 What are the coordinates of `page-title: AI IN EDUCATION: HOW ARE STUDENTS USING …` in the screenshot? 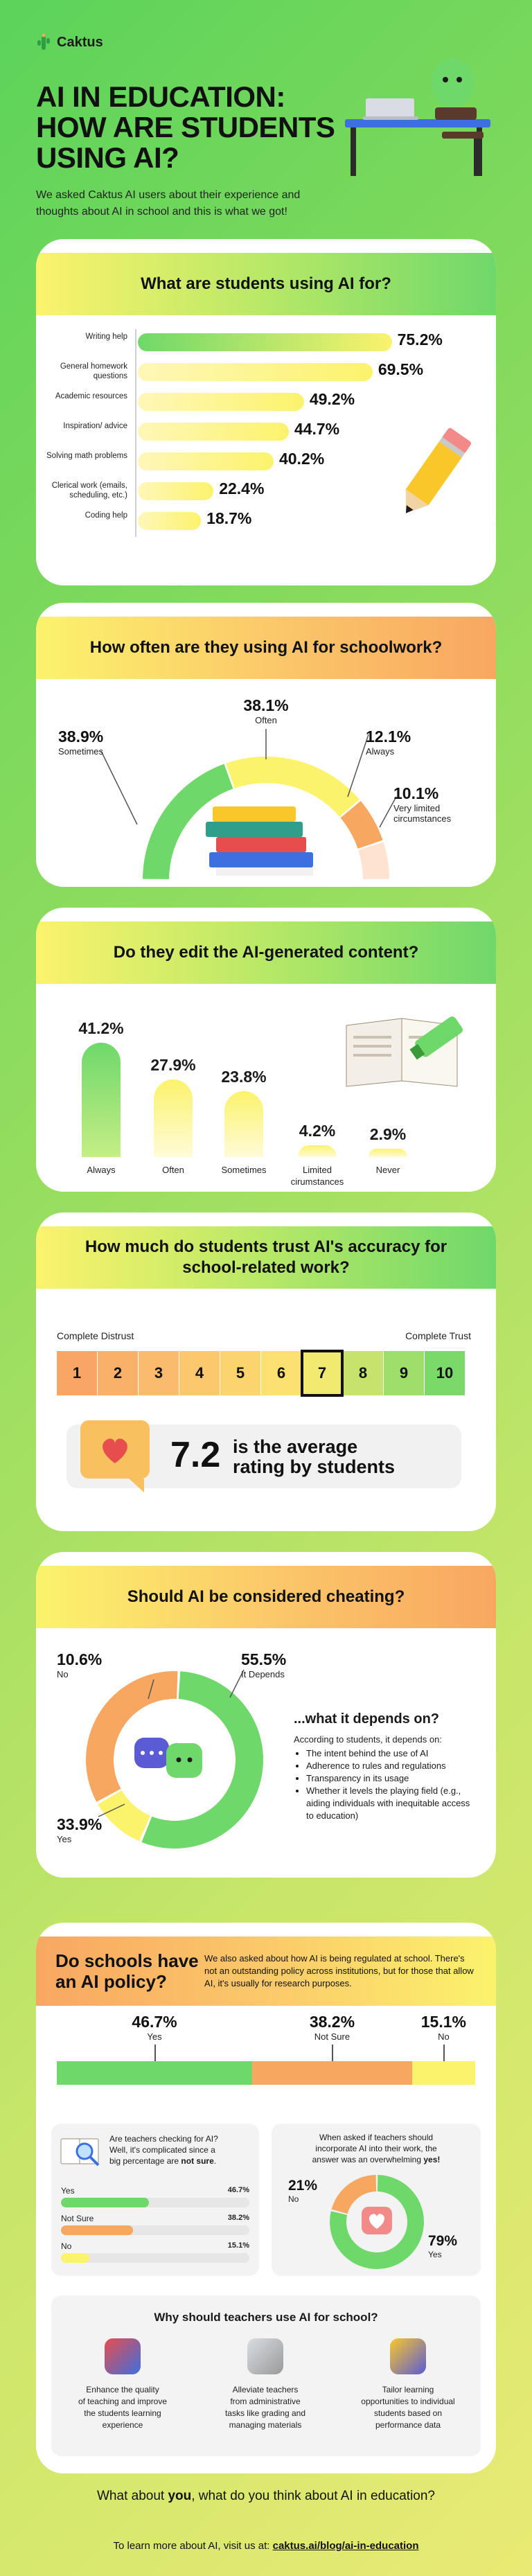 It's located at (195, 127).